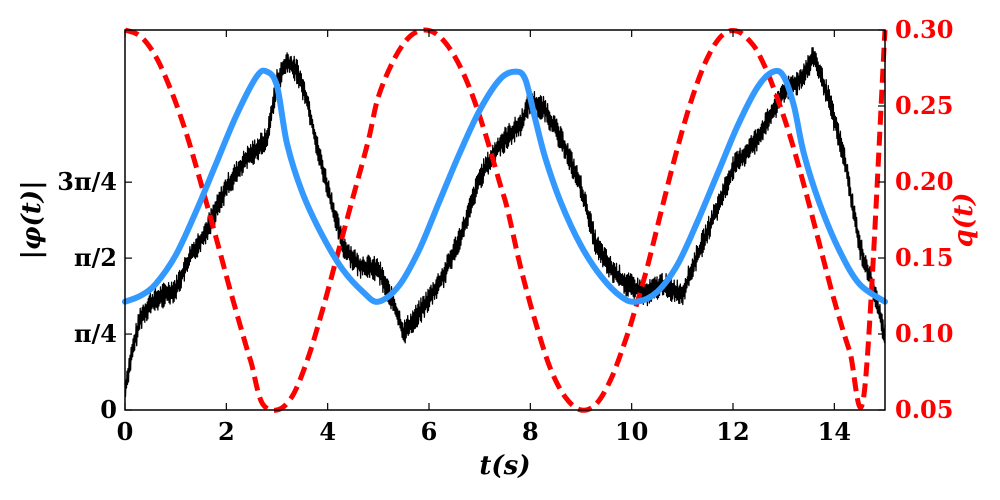 The image size is (1000, 500). Describe the element at coordinates (964, 220) in the screenshot. I see `y-right-axis-title: q(t)` at that location.